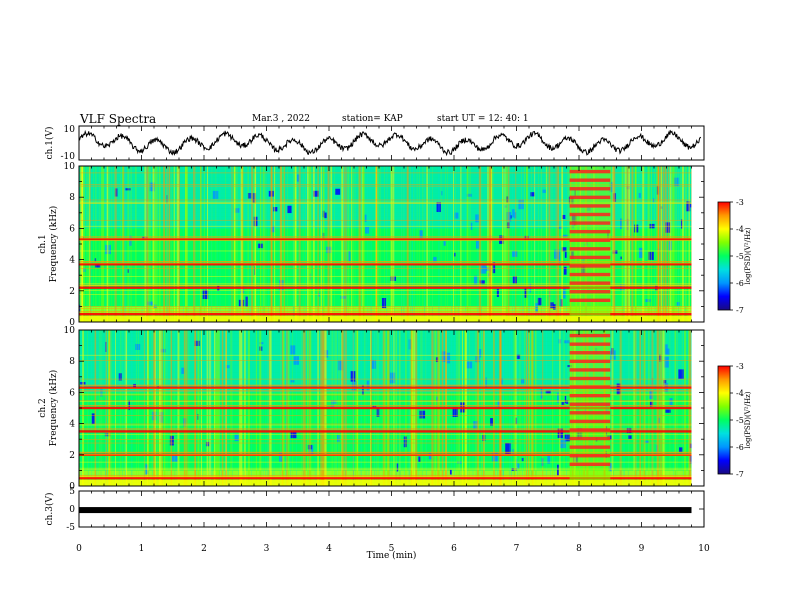 The image size is (792, 612). Describe the element at coordinates (724, 420) in the screenshot. I see `ch2-spectrogram-colorbar` at that location.